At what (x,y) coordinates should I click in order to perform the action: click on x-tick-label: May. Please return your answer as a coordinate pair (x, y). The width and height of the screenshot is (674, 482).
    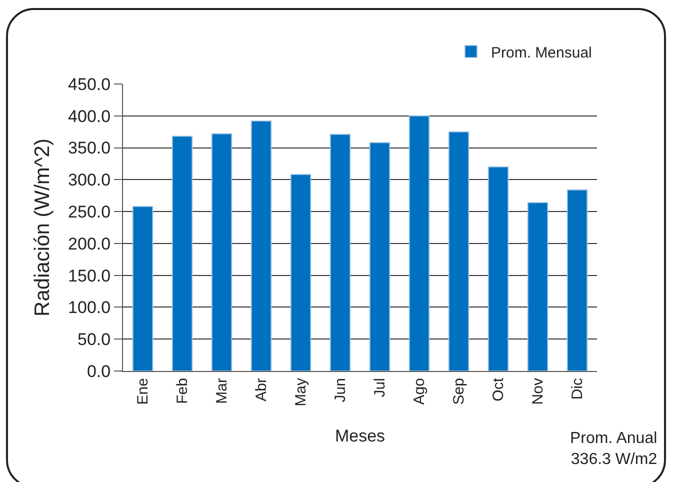
    Looking at the image, I should click on (301, 392).